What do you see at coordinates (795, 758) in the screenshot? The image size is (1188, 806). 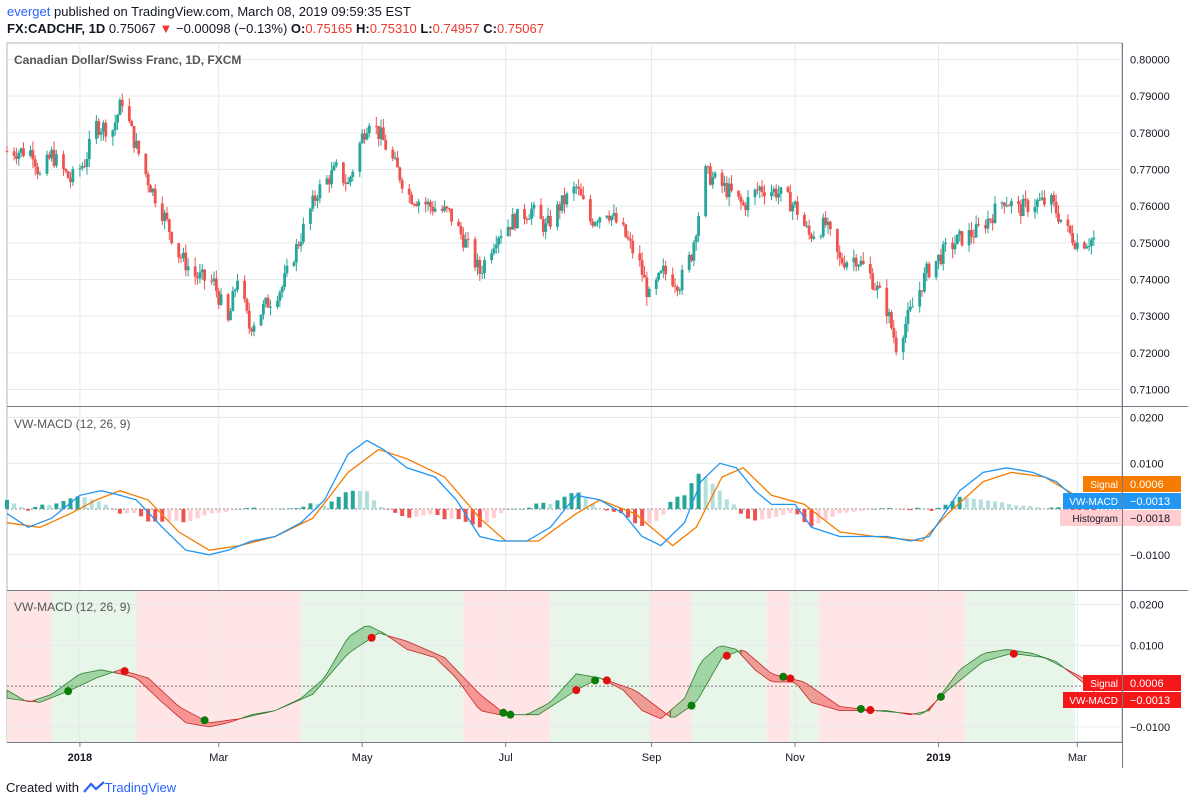 I see `time-tick-label: Nov` at bounding box center [795, 758].